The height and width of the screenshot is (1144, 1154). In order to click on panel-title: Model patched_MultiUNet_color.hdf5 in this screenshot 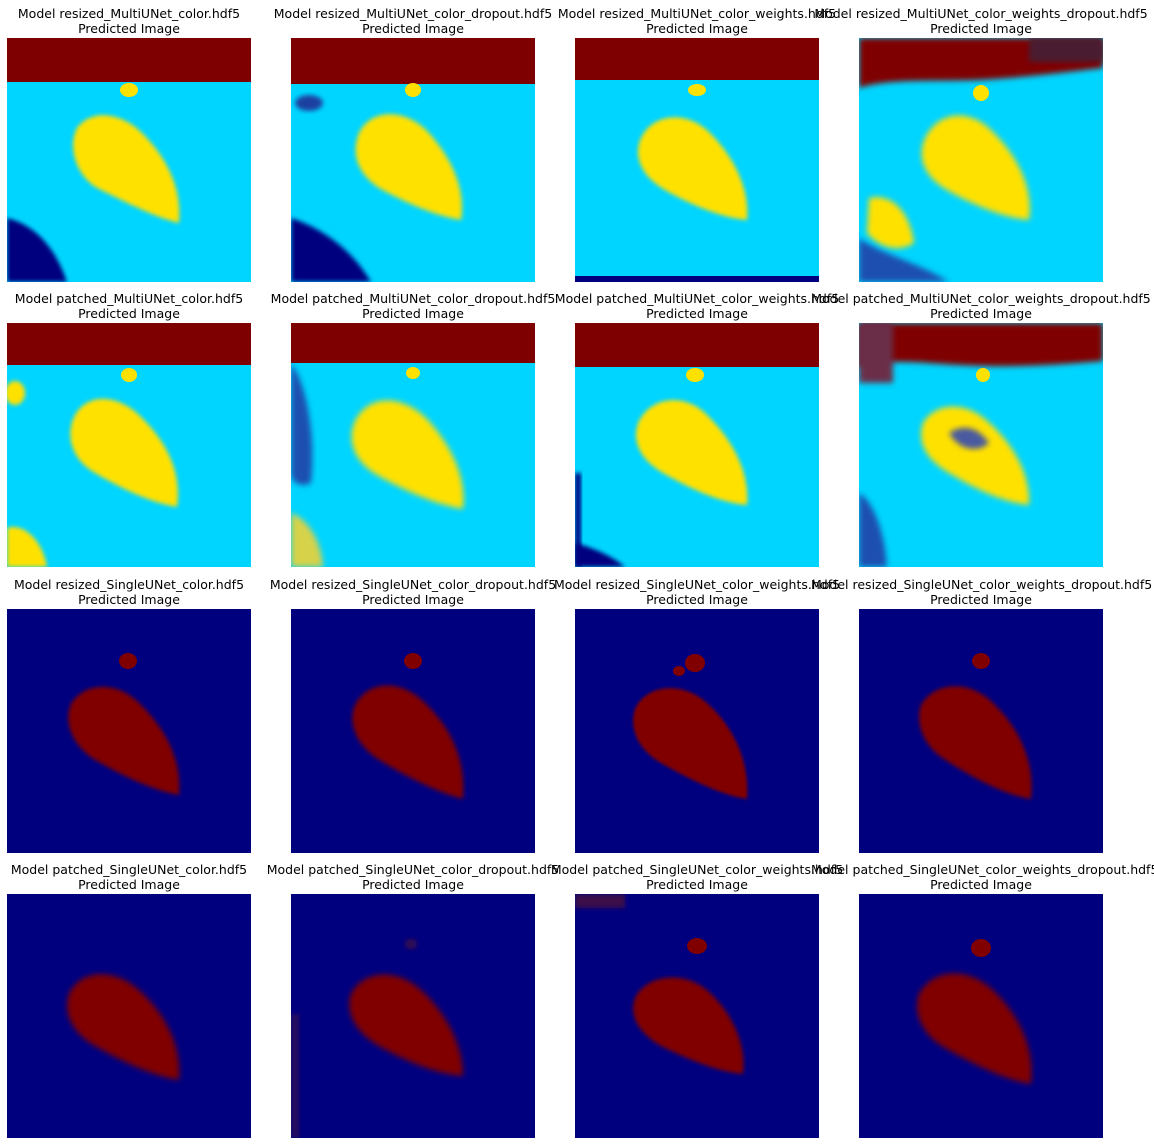, I will do `click(129, 298)`.